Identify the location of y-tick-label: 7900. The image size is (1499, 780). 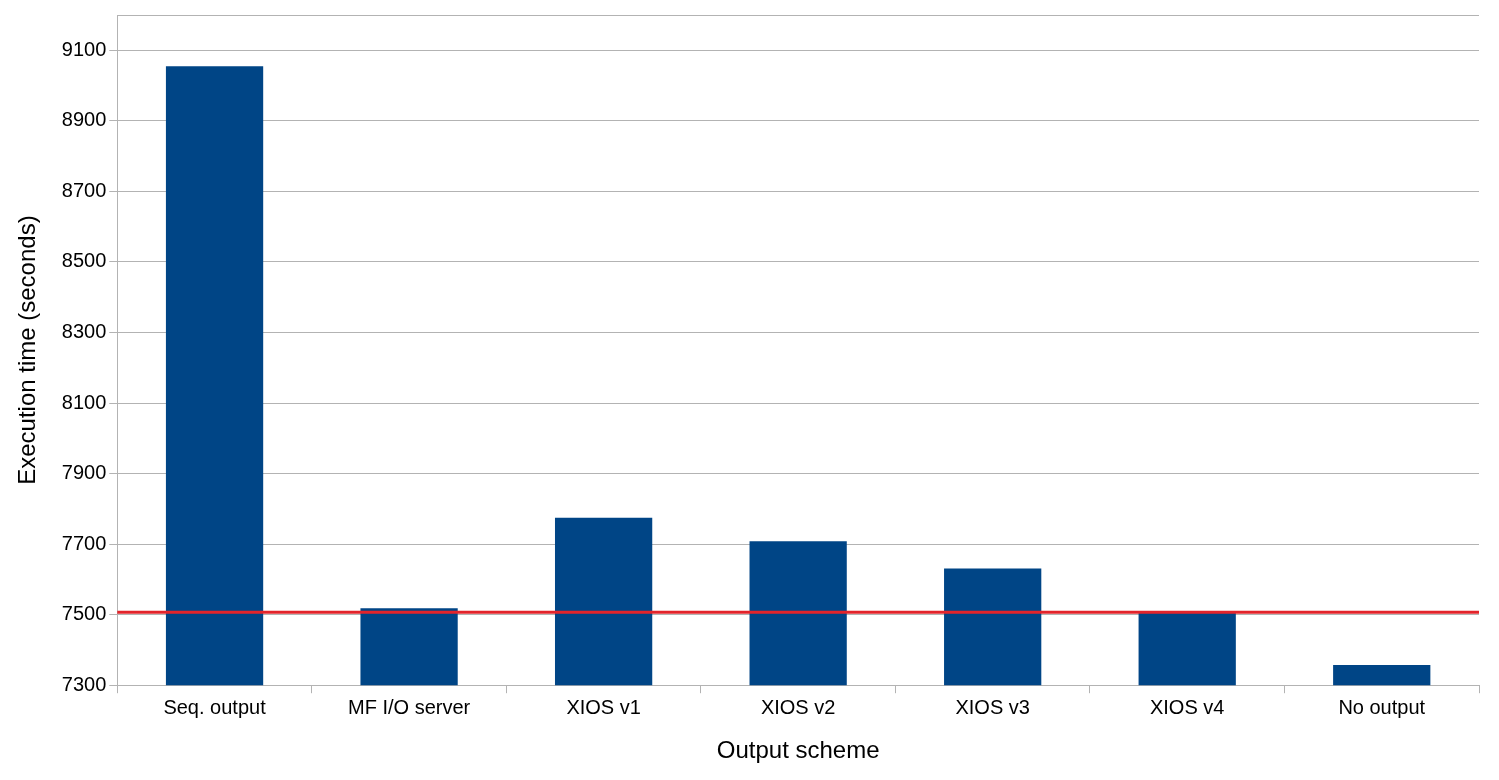
(84, 472).